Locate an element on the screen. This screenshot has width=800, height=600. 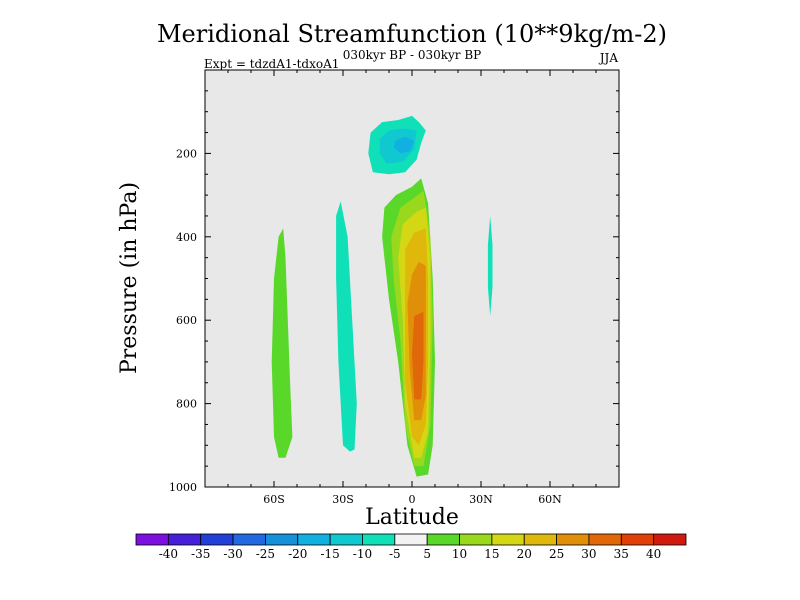
y-tick-label: 1000 is located at coordinates (183, 487).